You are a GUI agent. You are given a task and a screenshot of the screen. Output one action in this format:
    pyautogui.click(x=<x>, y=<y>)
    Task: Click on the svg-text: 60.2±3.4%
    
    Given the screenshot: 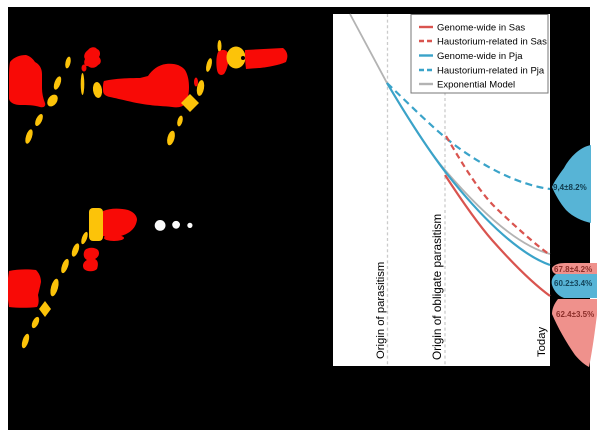 What is the action you would take?
    pyautogui.click(x=573, y=283)
    